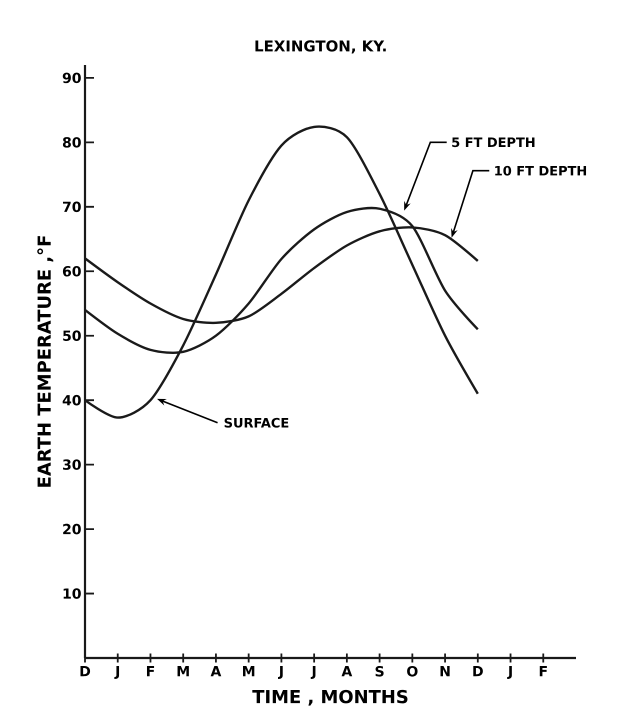  I want to click on y-tick-label: 20, so click(72, 529).